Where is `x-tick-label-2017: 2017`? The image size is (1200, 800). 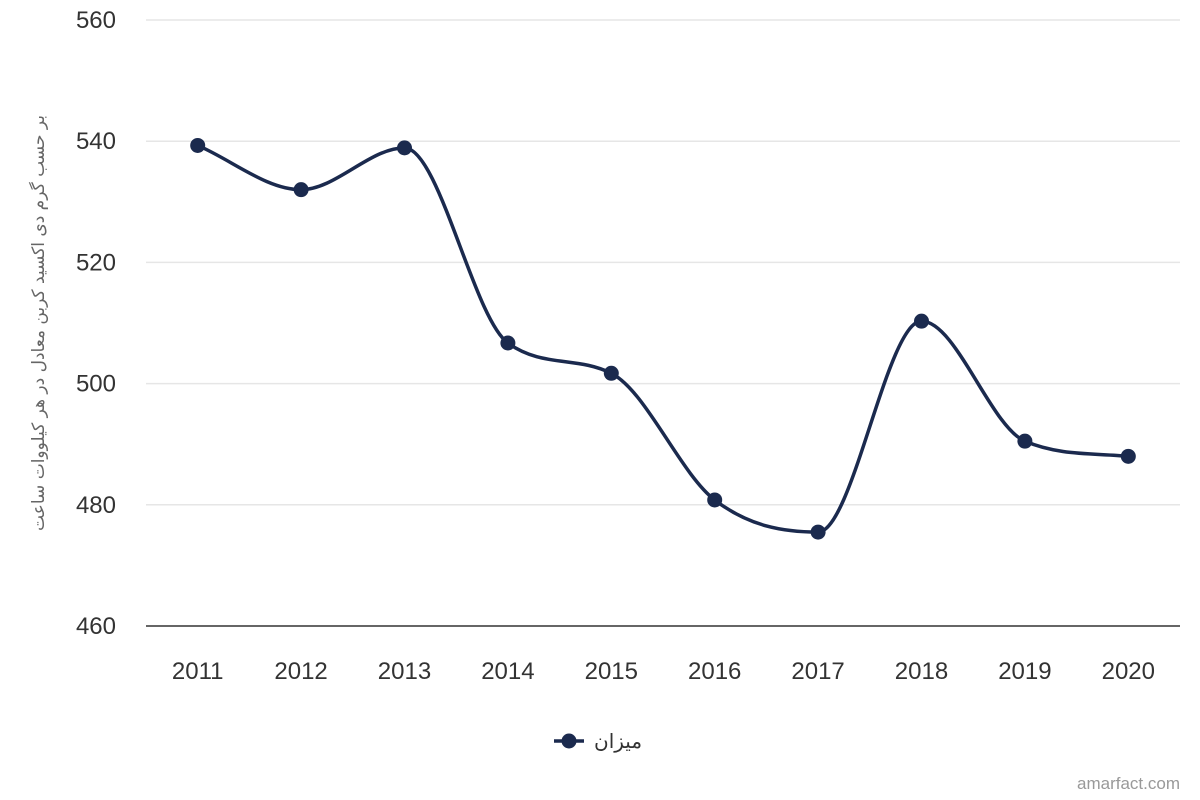
x-tick-label-2017: 2017 is located at coordinates (817, 671).